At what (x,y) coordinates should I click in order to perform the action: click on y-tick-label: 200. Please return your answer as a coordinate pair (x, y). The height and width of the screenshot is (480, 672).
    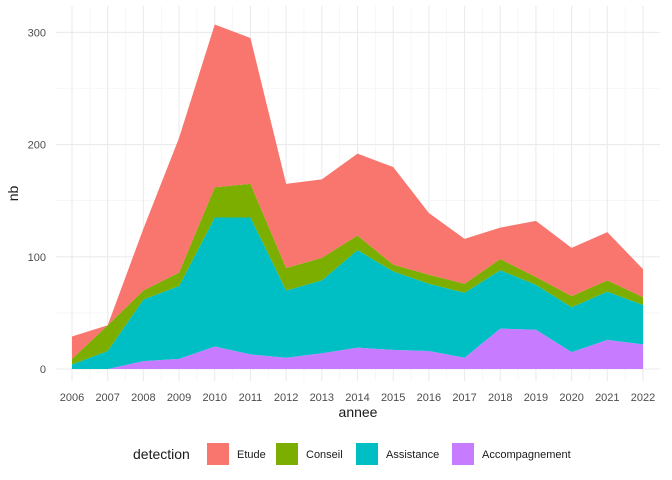
    Looking at the image, I should click on (37, 146).